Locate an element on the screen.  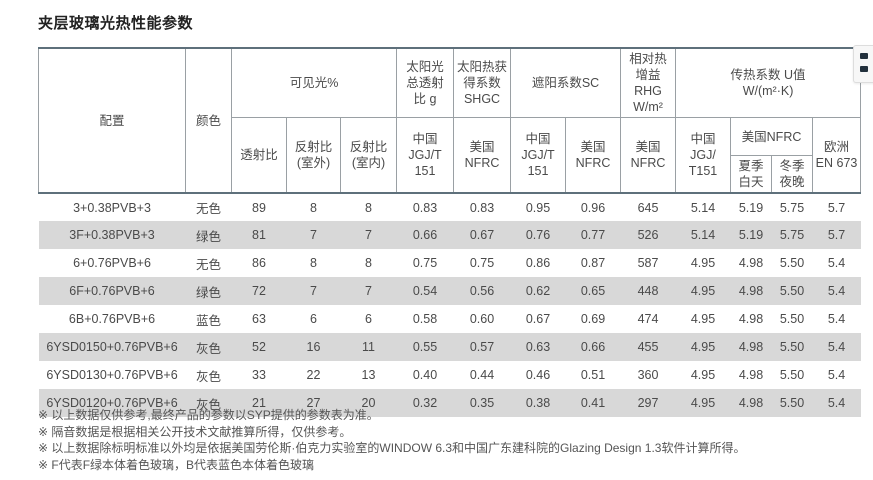
cell-sc-cn: 0.38 is located at coordinates (538, 403).